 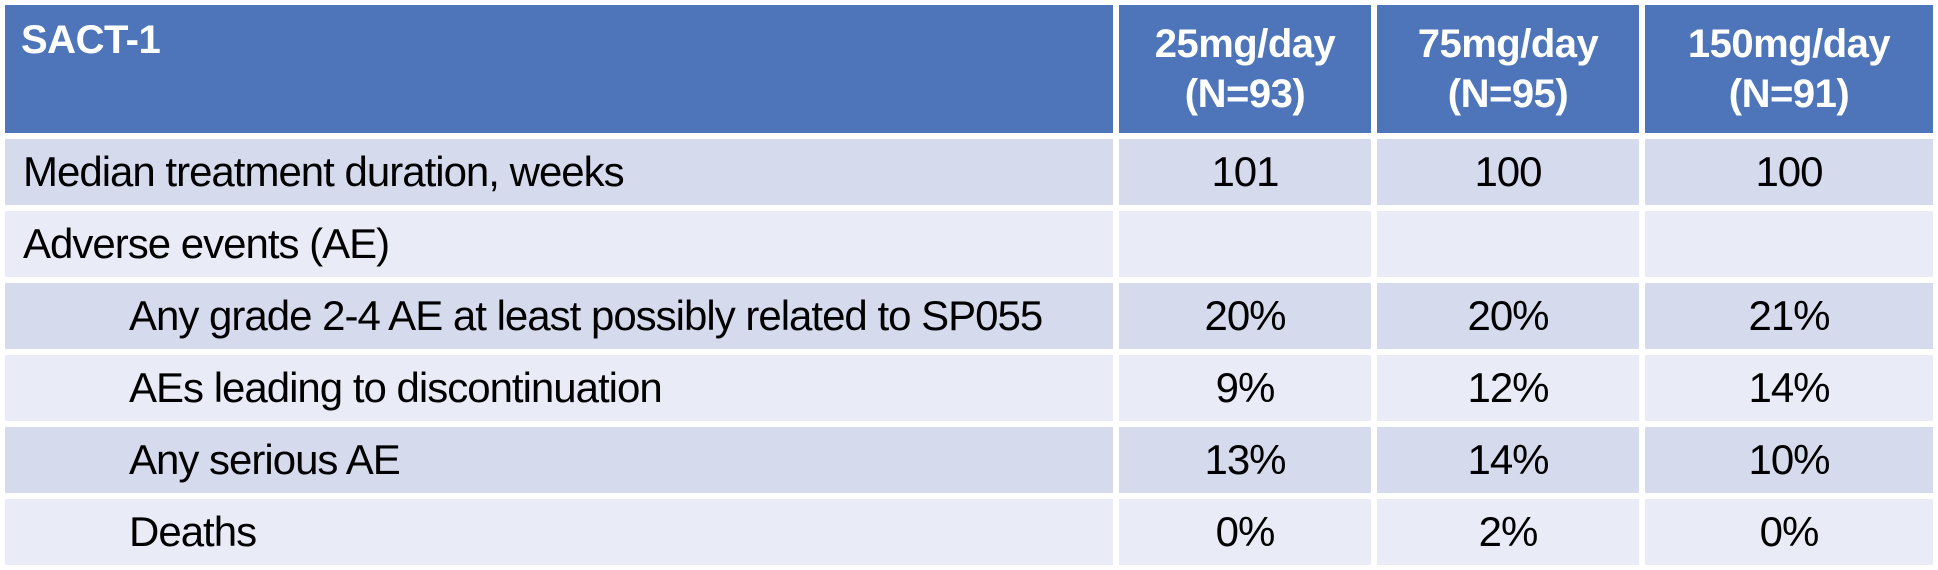 I want to click on cell-serious-ae-75mg: 14%, so click(x=1508, y=460).